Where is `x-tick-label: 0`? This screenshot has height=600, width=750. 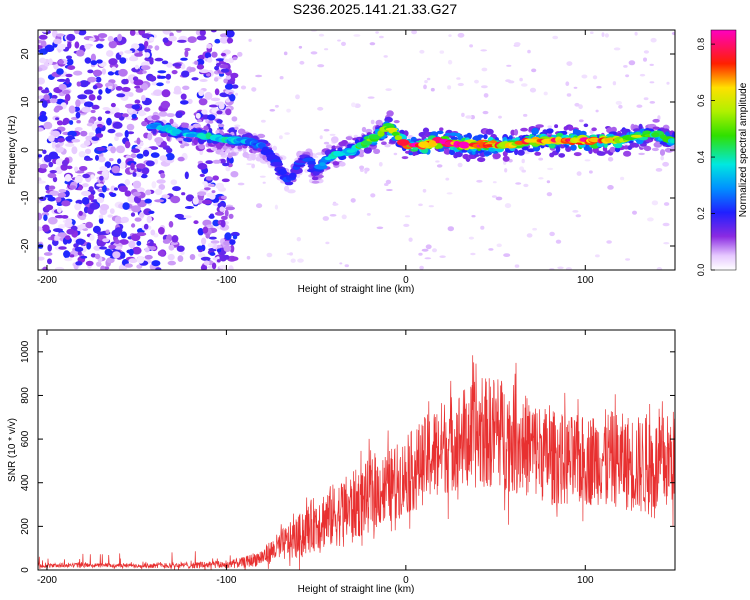 x-tick-label: 0 is located at coordinates (406, 580).